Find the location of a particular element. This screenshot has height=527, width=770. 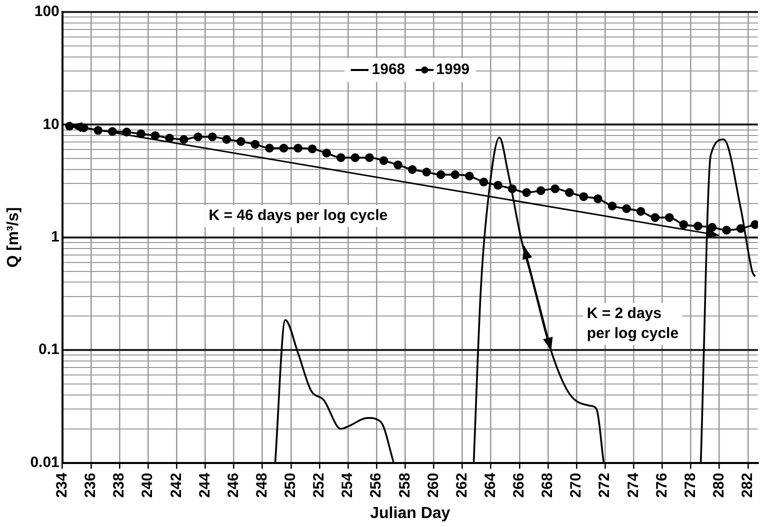

legend-label: 1968 is located at coordinates (389, 70).